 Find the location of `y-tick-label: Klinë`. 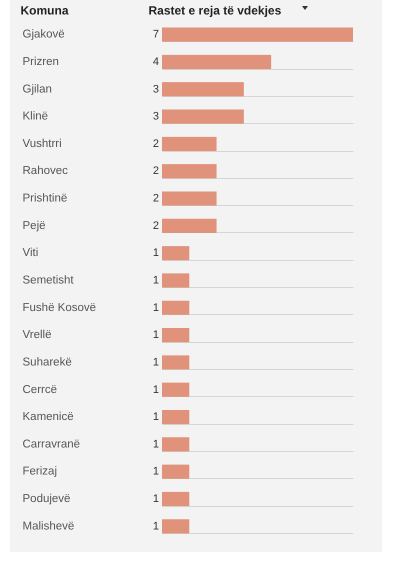

y-tick-label: Klinë is located at coordinates (35, 116).